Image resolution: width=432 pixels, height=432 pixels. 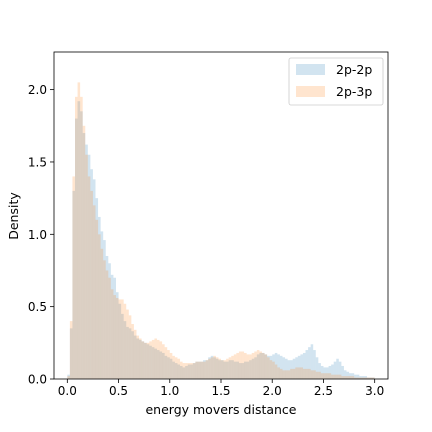 What do you see at coordinates (37, 235) in the screenshot?
I see `y-tick-label: 1.0` at bounding box center [37, 235].